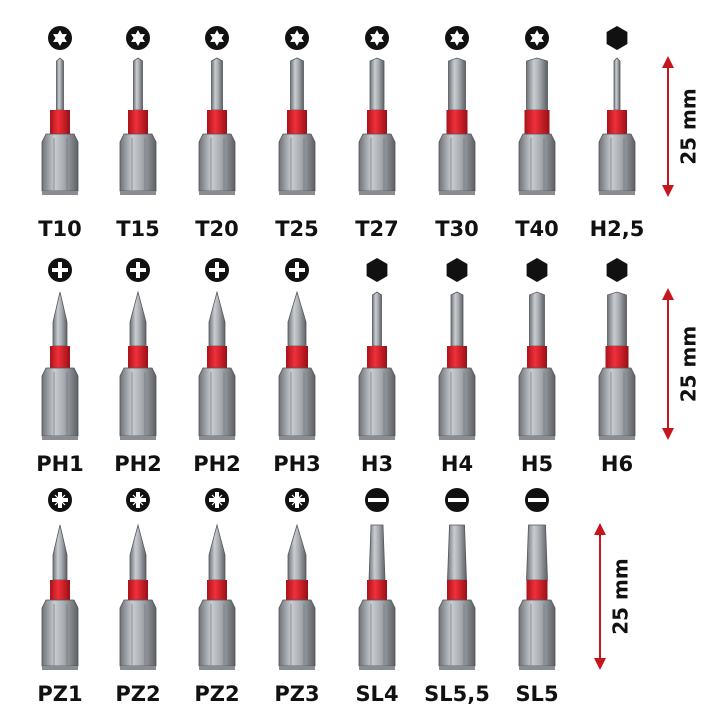 Image resolution: width=720 pixels, height=720 pixels. I want to click on bit-label: PH1, so click(60, 464).